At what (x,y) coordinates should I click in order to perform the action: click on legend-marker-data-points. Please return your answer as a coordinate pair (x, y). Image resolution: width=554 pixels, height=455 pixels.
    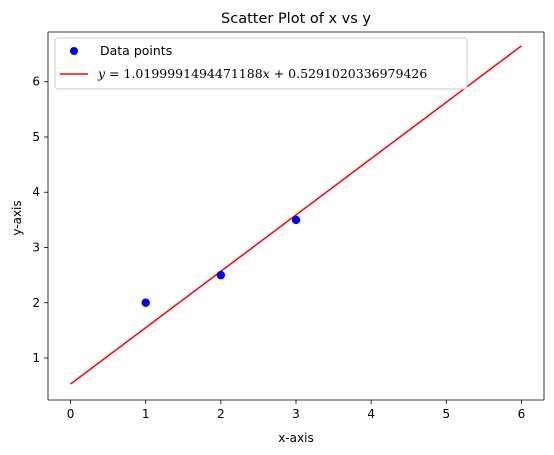
    Looking at the image, I should click on (74, 51).